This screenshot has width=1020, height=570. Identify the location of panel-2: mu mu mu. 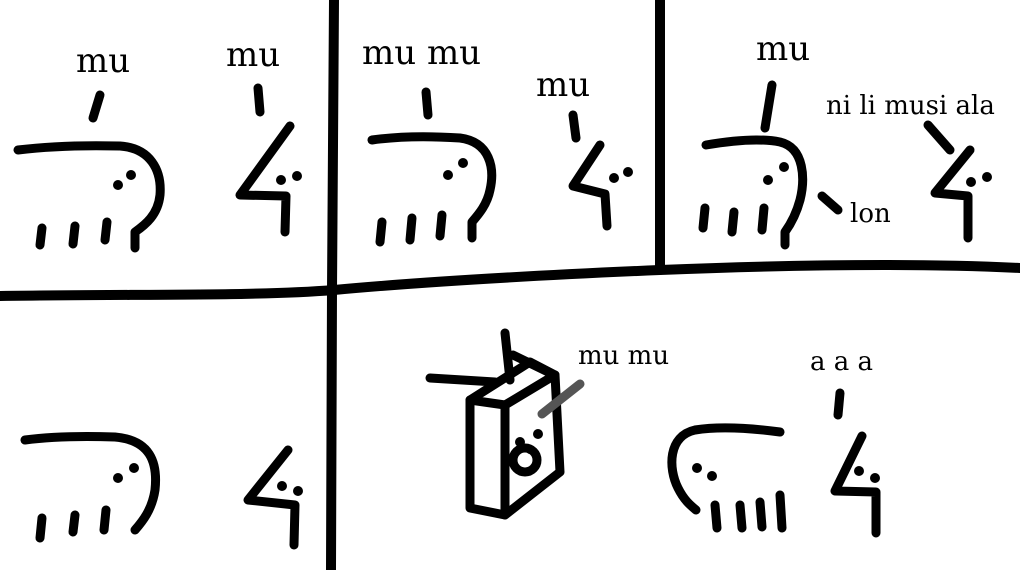
(497, 140).